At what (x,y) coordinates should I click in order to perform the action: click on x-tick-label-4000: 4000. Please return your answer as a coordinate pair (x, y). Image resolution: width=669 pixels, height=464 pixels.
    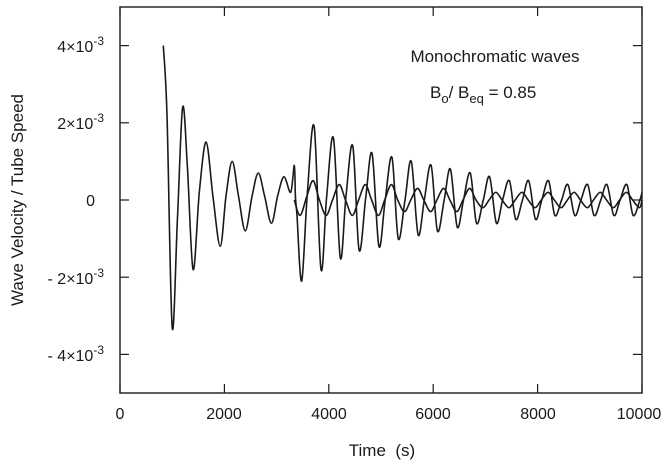
    Looking at the image, I should click on (329, 414).